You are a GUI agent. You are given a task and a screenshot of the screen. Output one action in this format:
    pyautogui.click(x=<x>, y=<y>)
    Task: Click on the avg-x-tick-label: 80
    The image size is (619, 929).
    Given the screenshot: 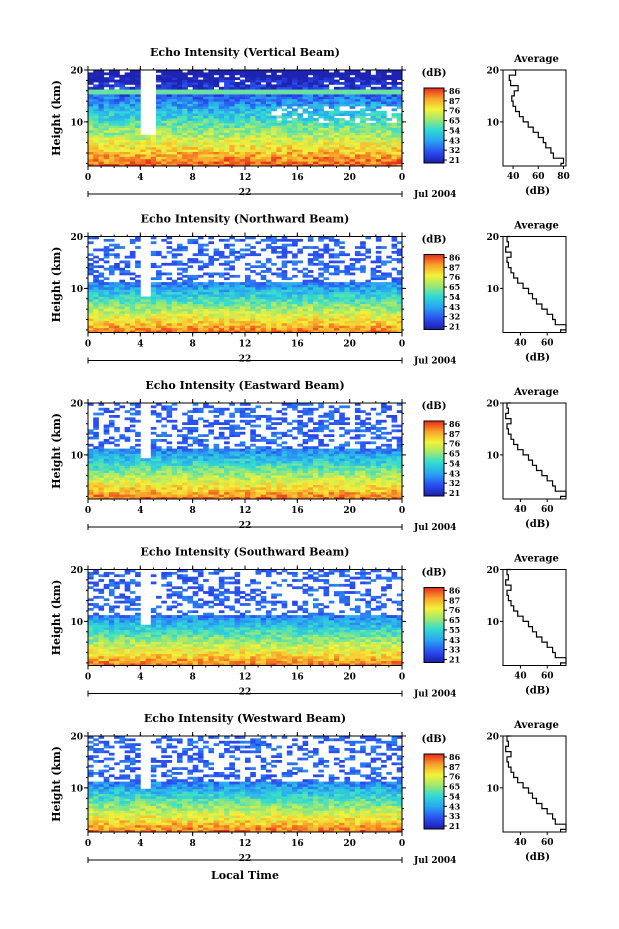 What is the action you would take?
    pyautogui.click(x=563, y=177)
    